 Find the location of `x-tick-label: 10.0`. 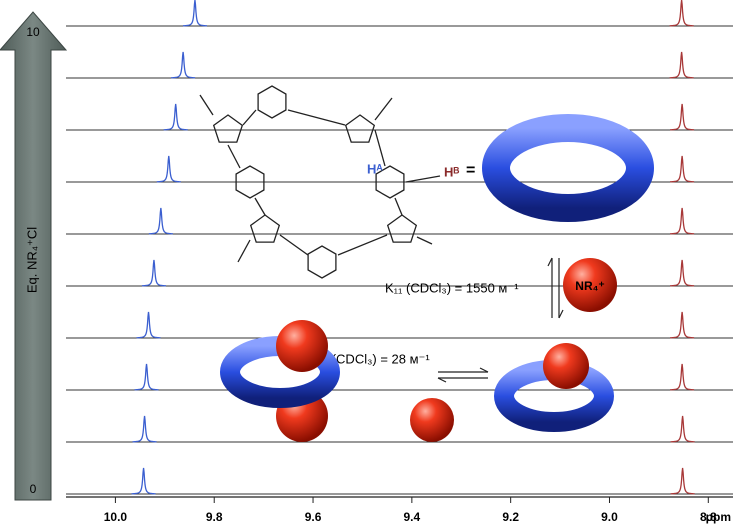

x-tick-label: 10.0 is located at coordinates (116, 517).